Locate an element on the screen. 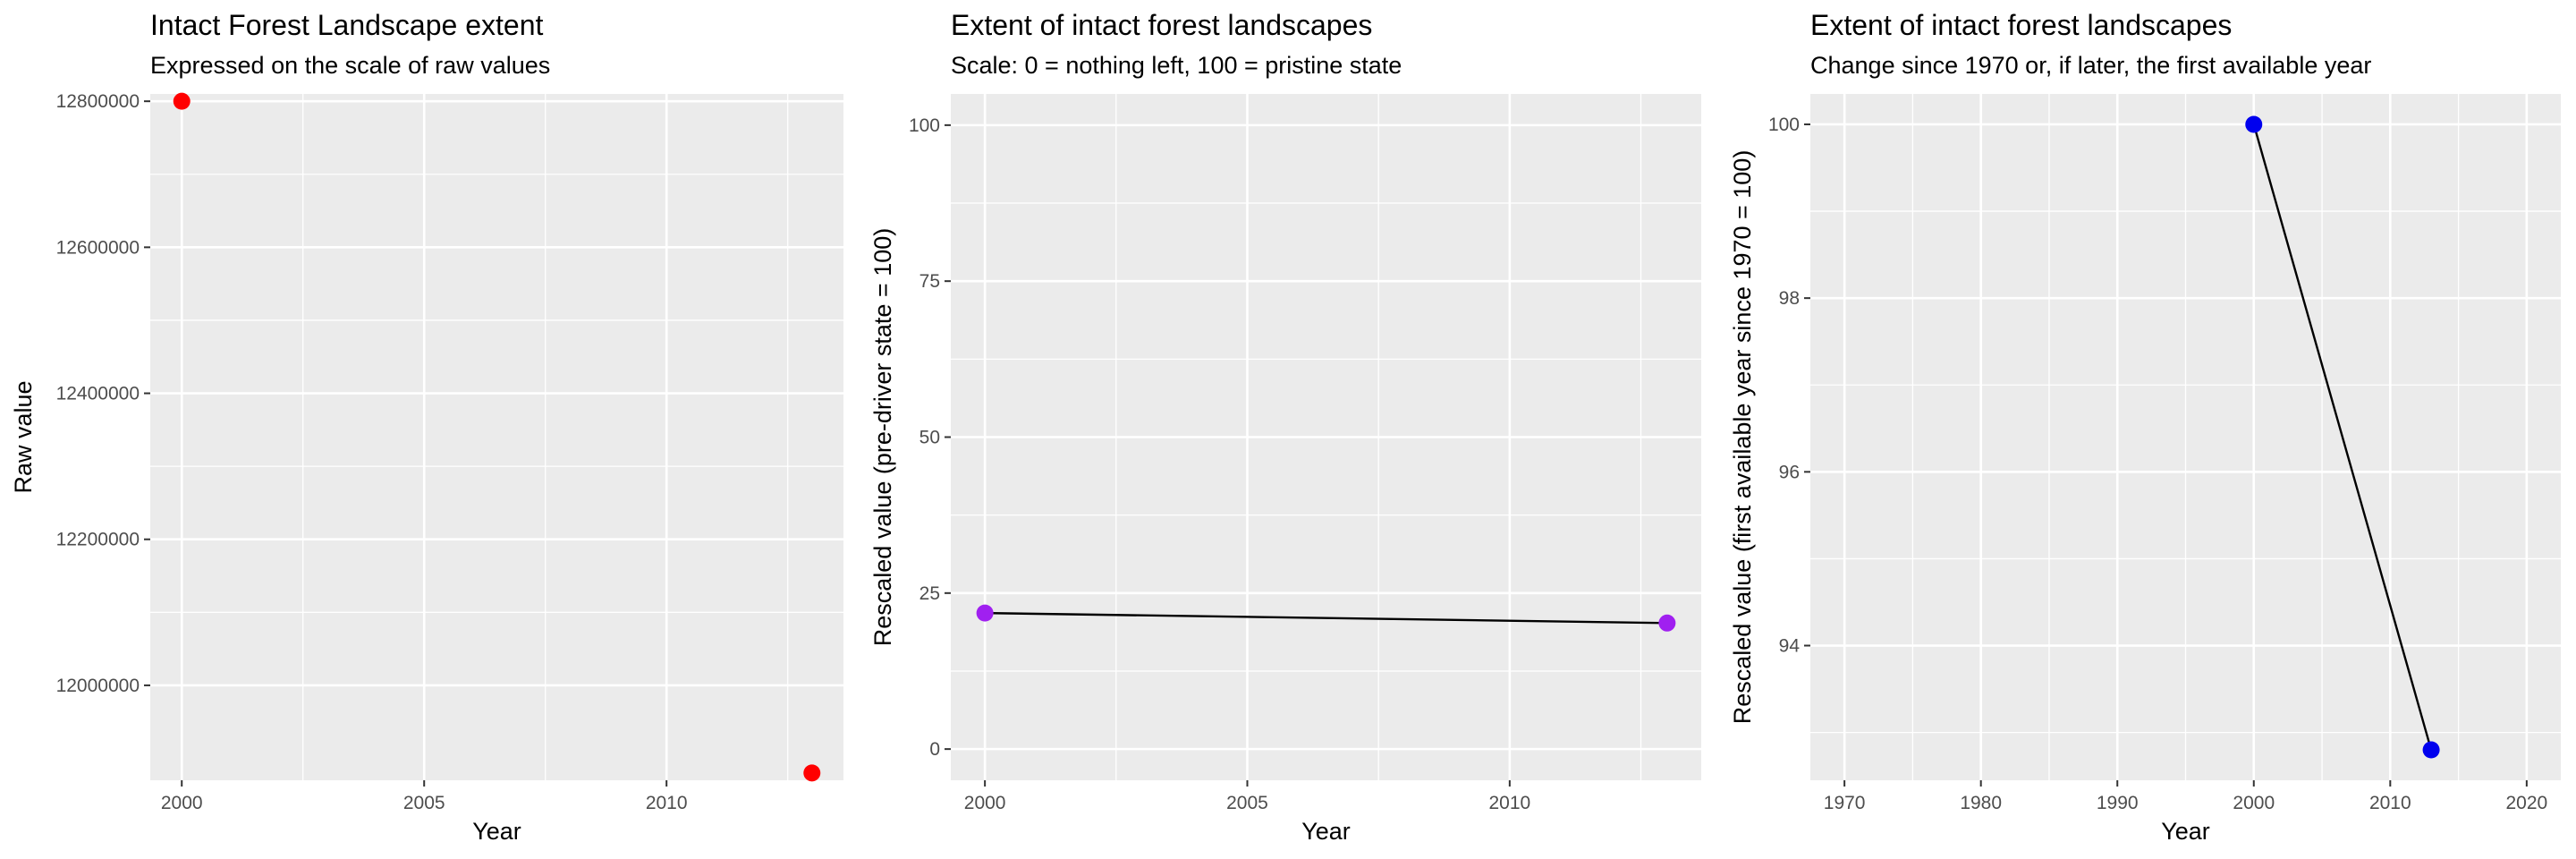  y-tick-label: 12800000 is located at coordinates (98, 101).